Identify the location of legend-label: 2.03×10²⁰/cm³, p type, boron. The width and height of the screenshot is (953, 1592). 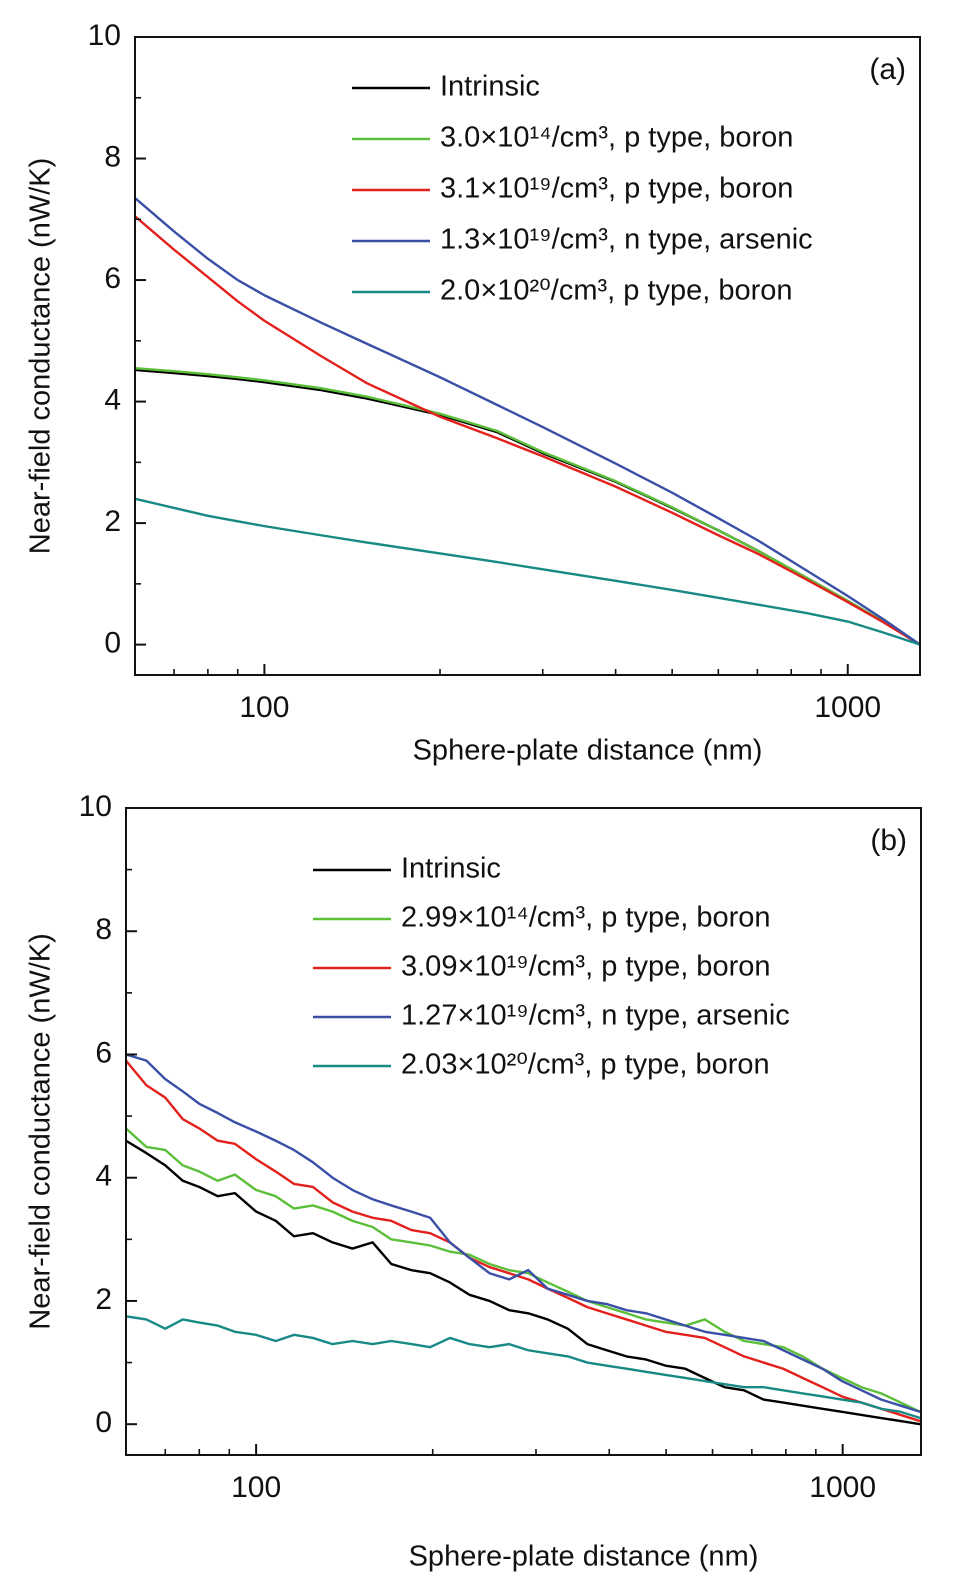
(585, 1065).